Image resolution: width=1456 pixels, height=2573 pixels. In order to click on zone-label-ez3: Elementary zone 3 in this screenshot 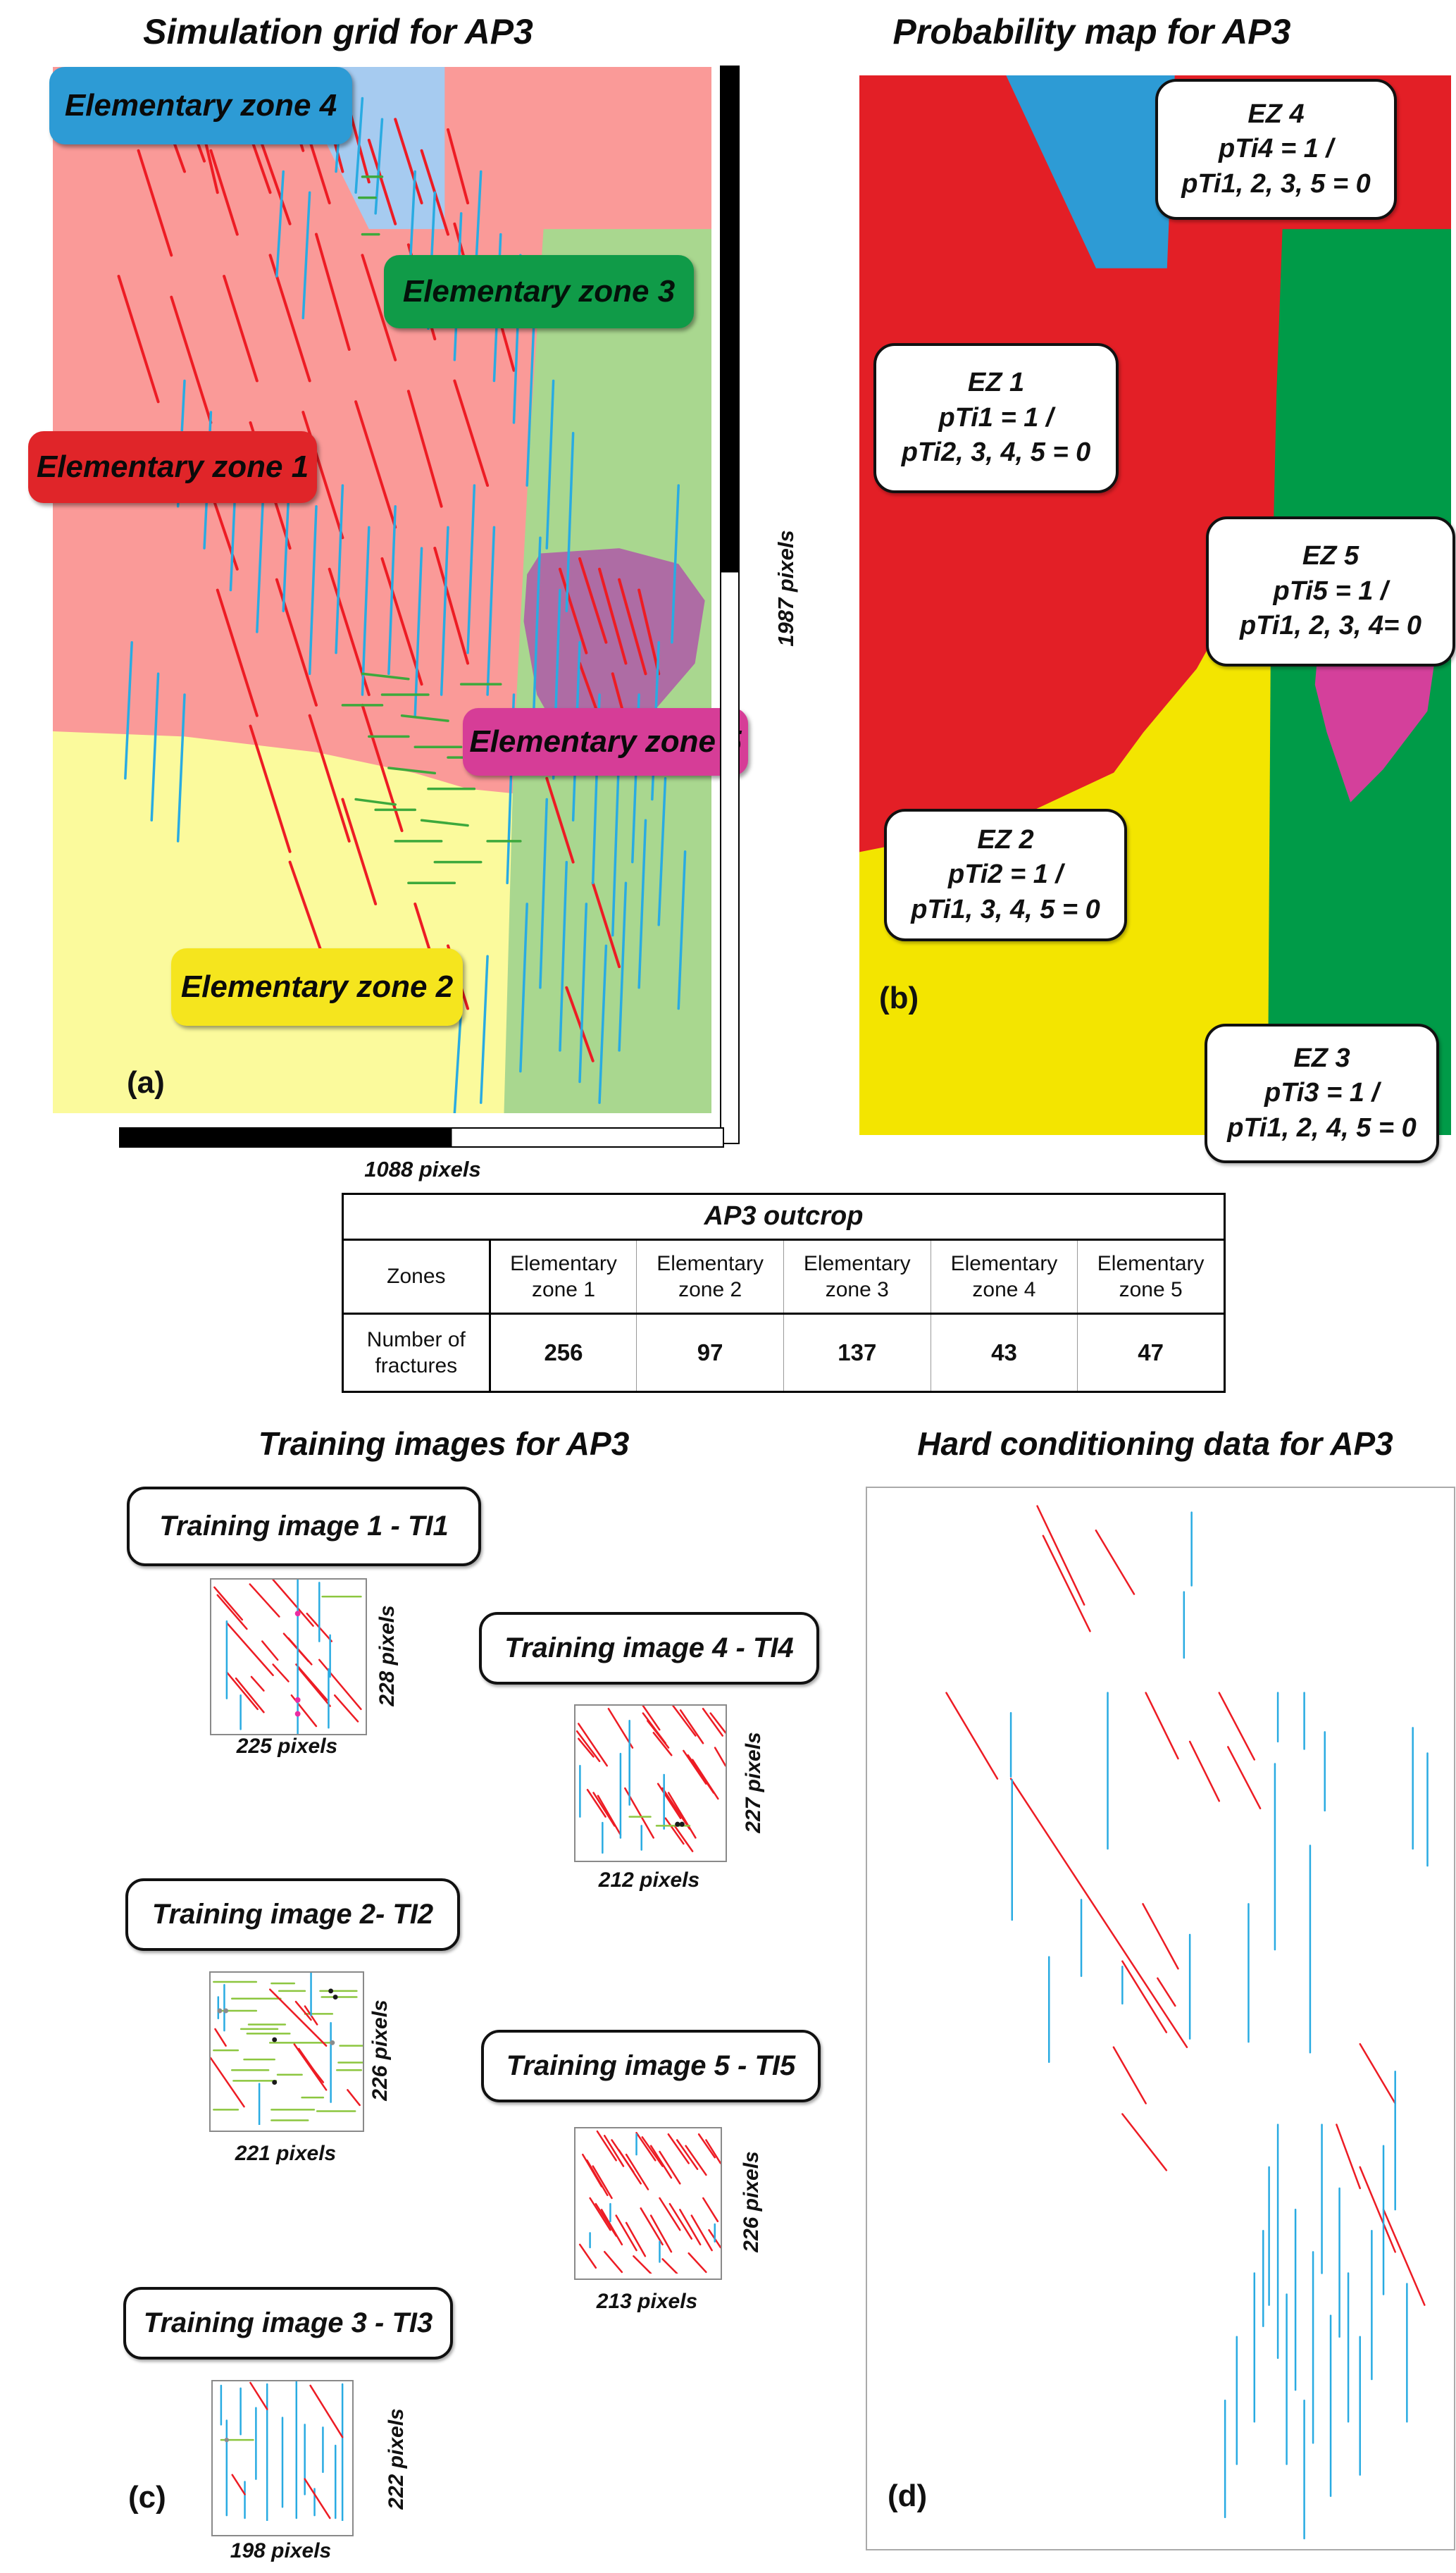, I will do `click(539, 291)`.